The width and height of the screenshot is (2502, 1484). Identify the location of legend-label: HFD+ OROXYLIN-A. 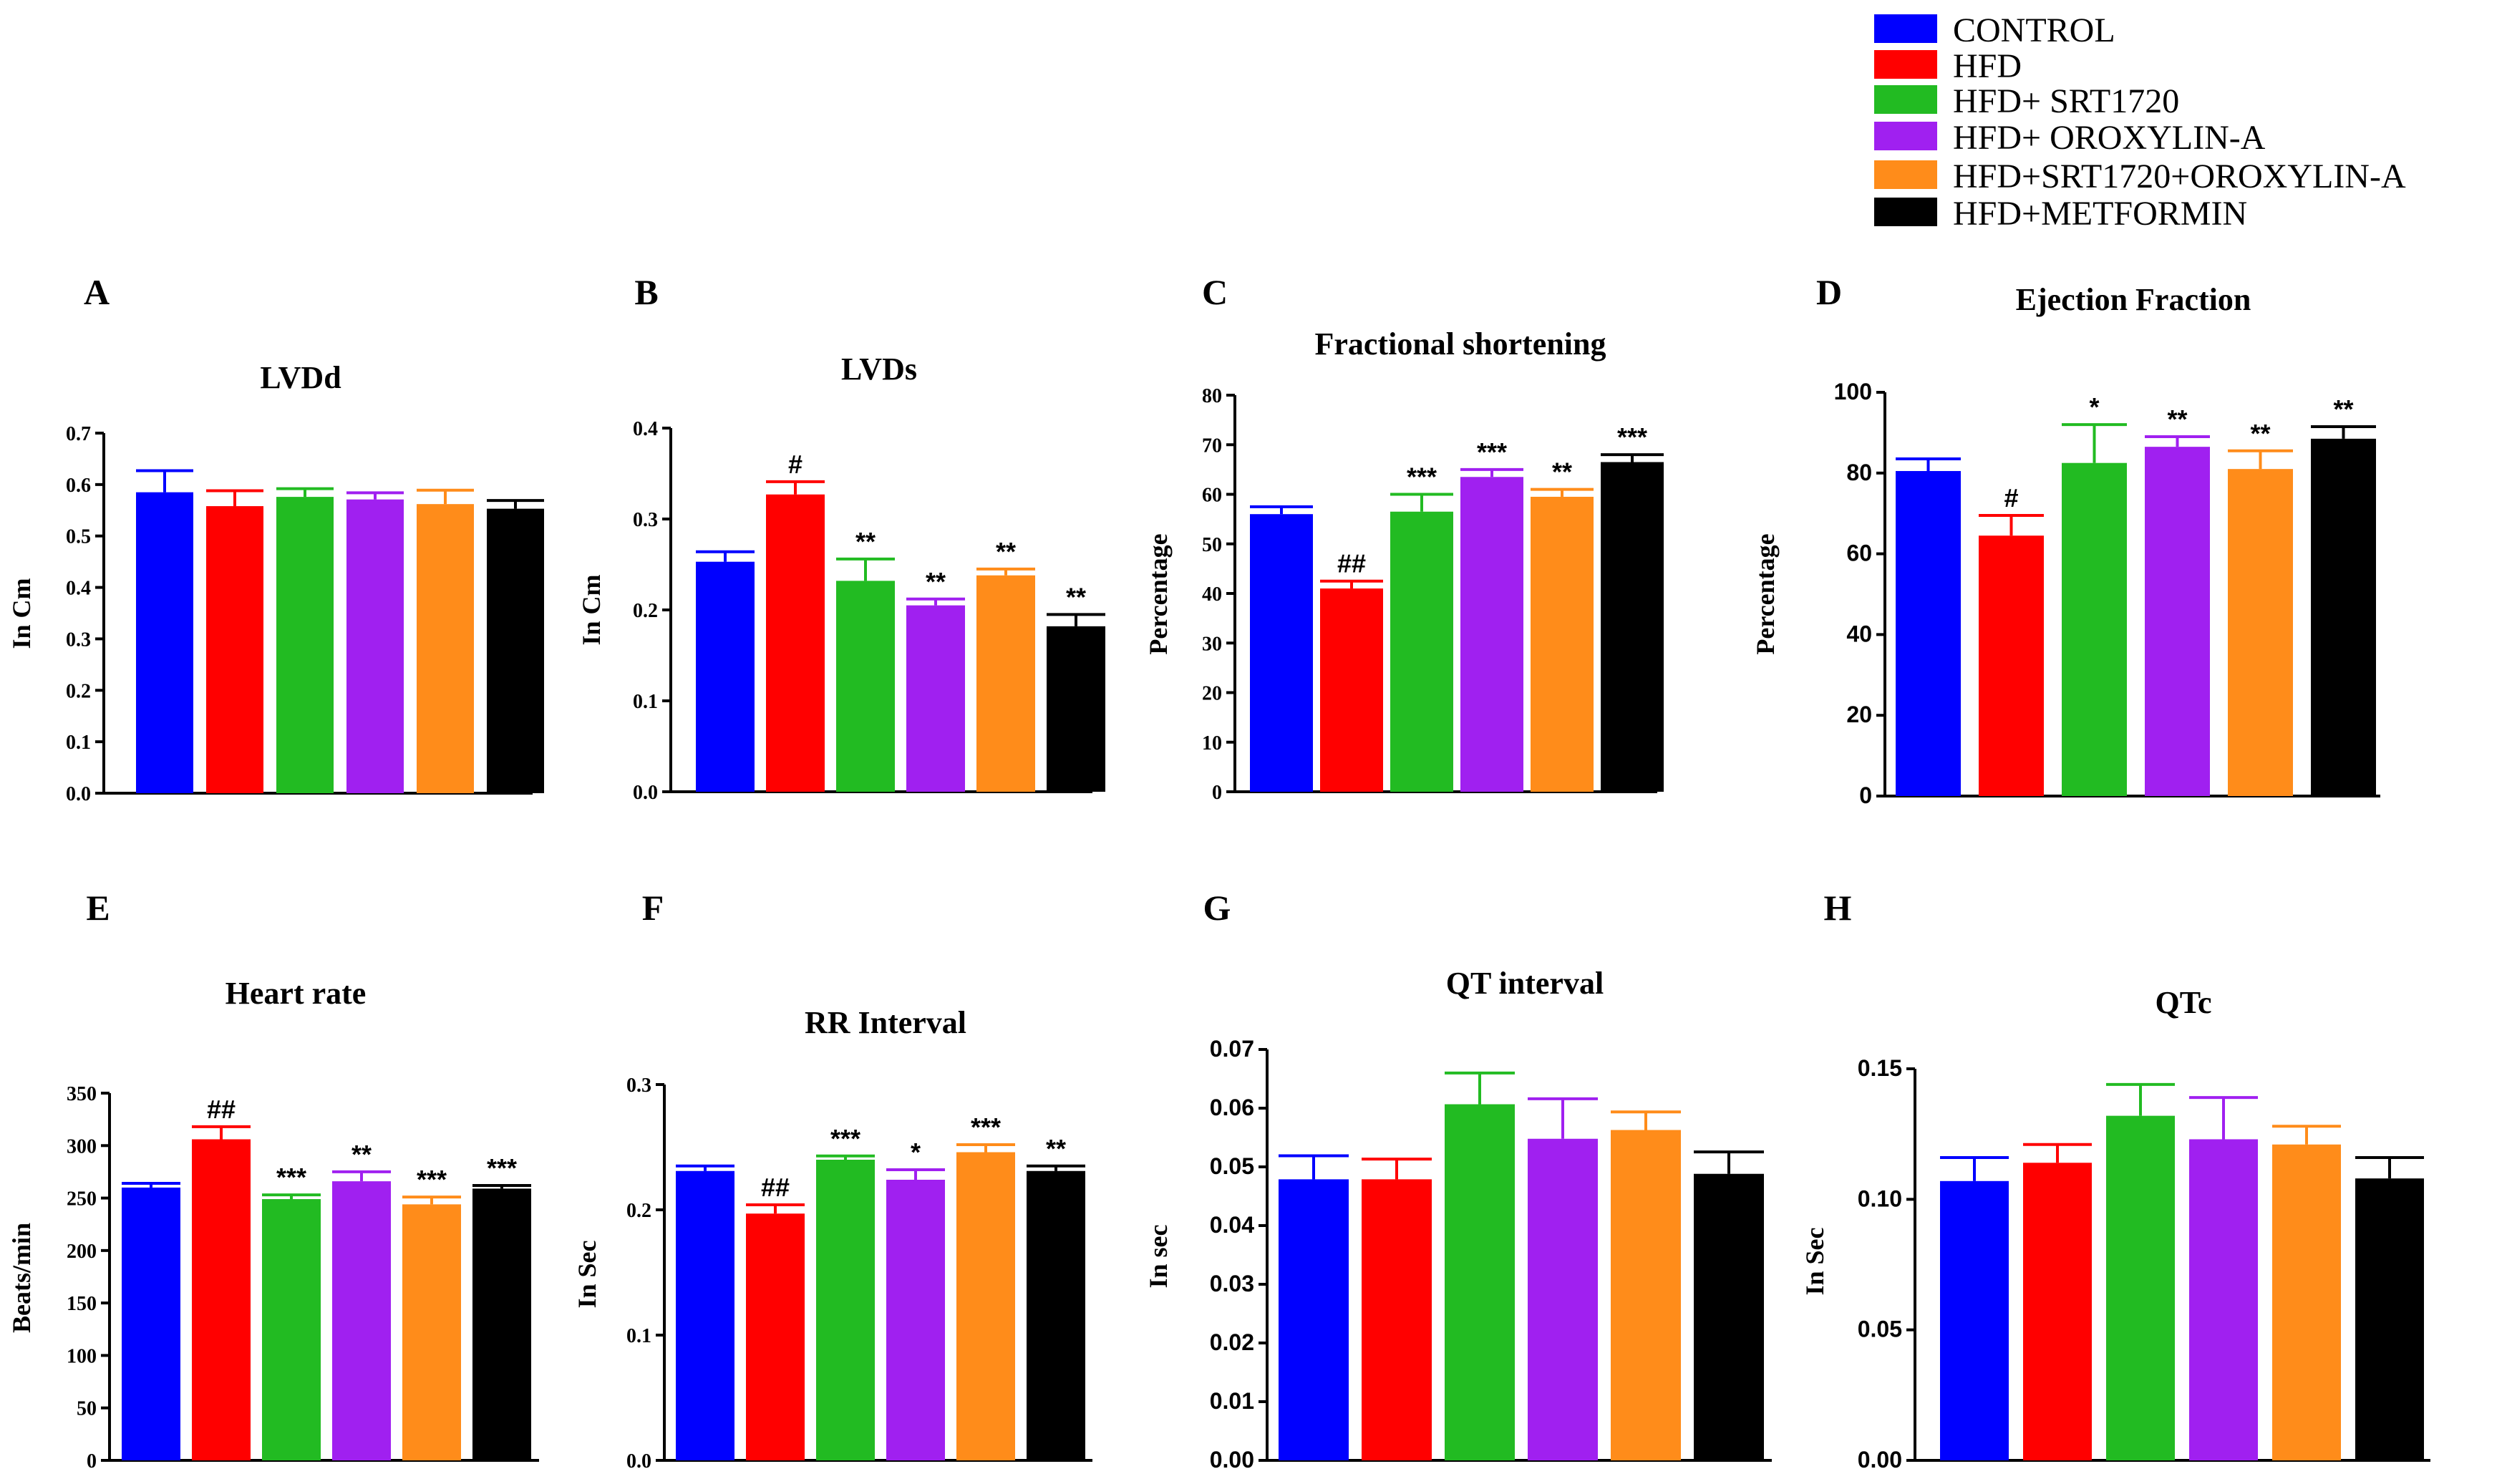
(2109, 138).